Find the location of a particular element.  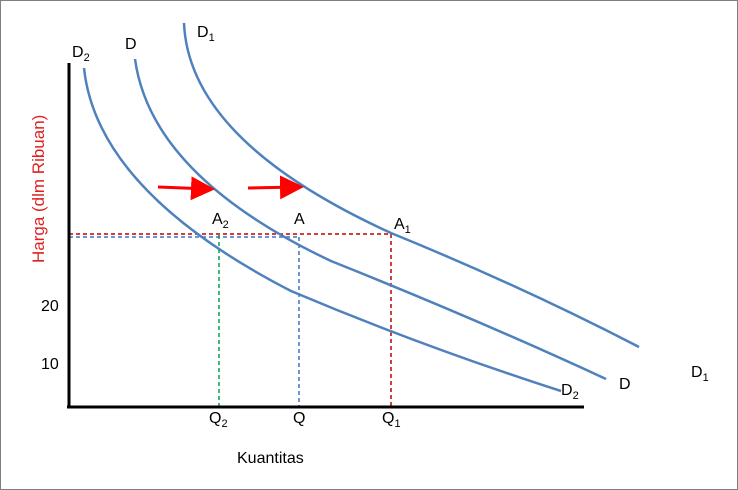

label-q1: Q1 is located at coordinates (391, 420).